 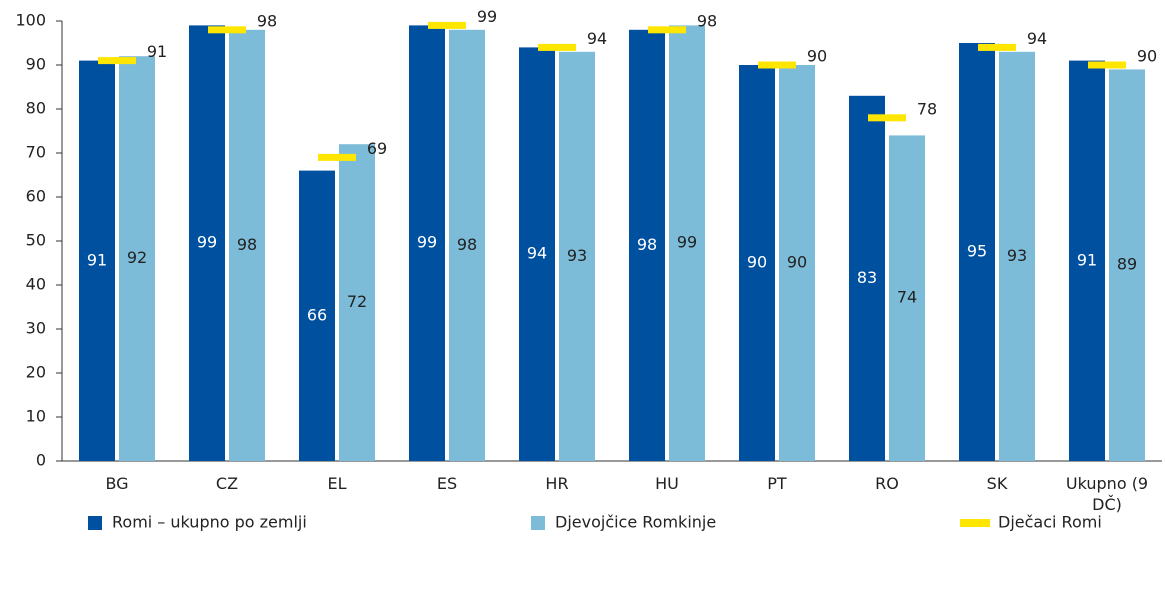 I want to click on y-tick-label: 0, so click(x=41, y=460).